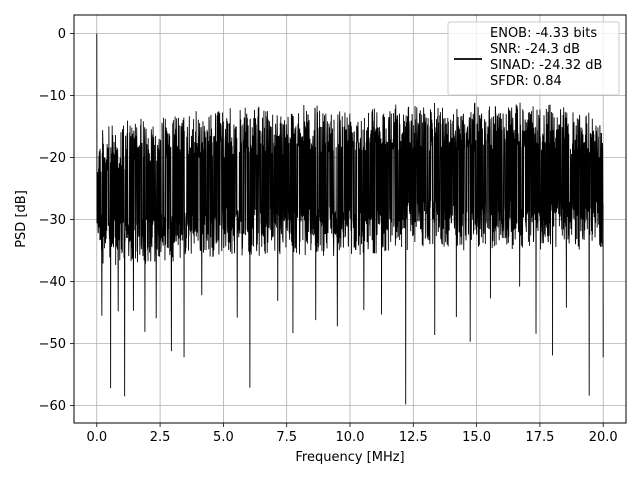 This screenshot has width=640, height=480. I want to click on x-tick-label: 10.0, so click(350, 437).